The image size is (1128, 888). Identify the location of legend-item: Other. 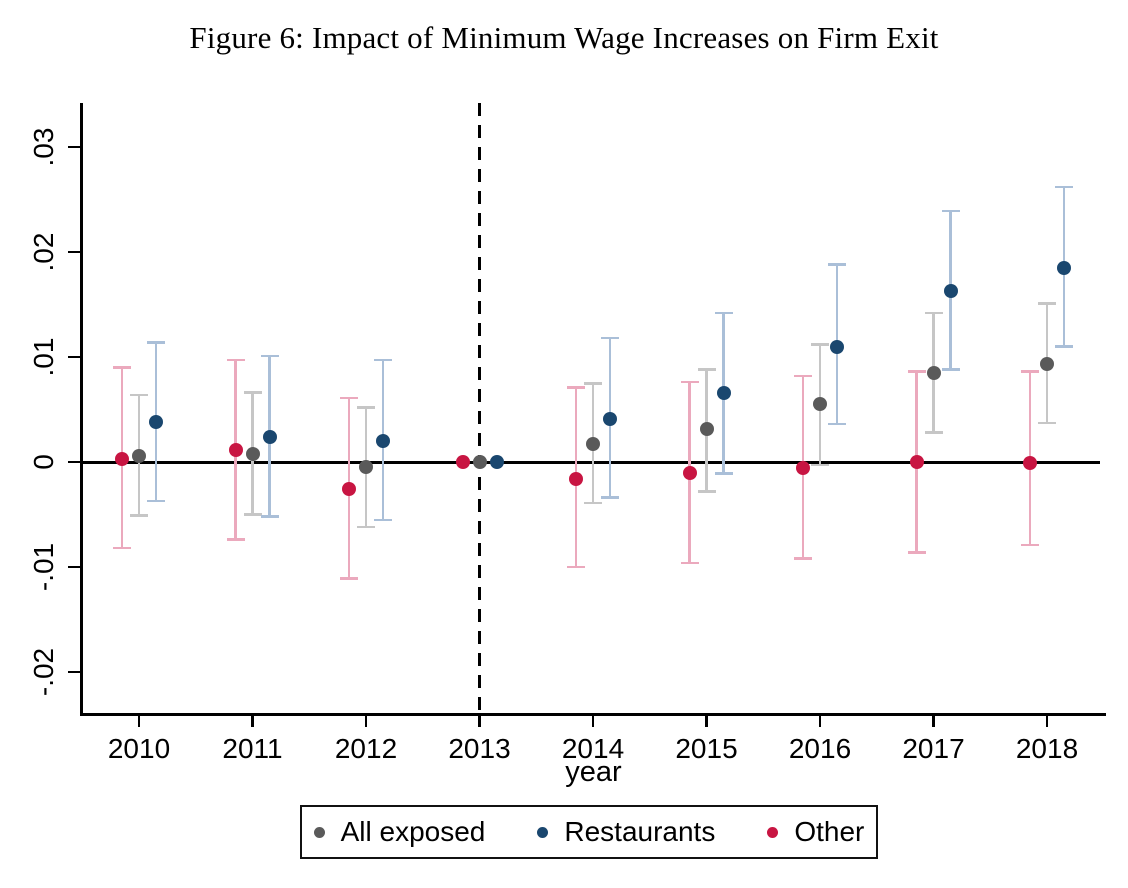
(815, 832).